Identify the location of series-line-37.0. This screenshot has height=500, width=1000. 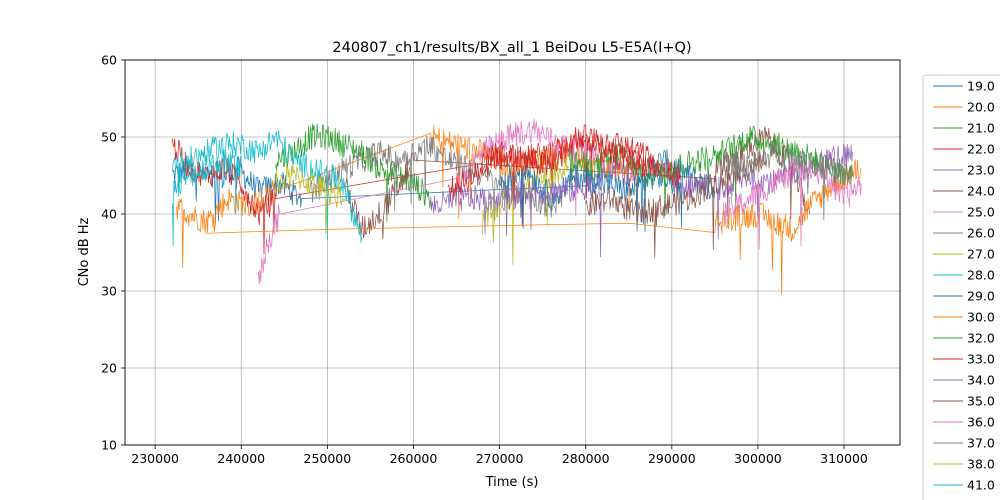
(788, 181).